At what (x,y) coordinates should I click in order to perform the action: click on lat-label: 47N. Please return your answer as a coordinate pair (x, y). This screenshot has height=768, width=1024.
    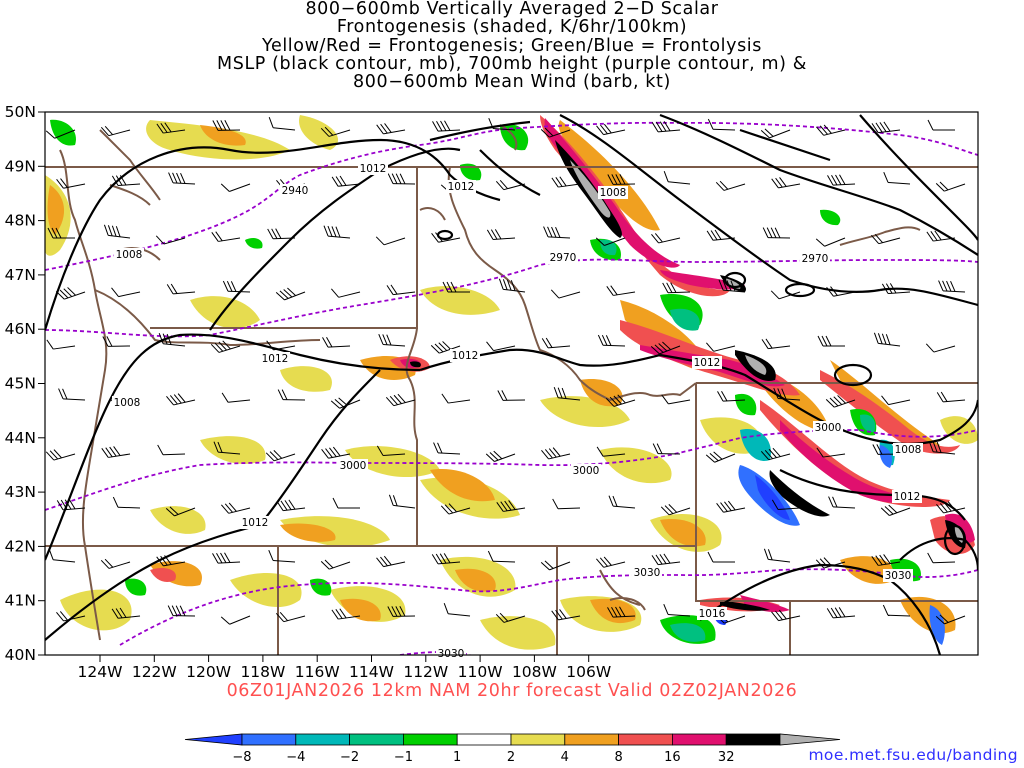
    Looking at the image, I should click on (20, 275).